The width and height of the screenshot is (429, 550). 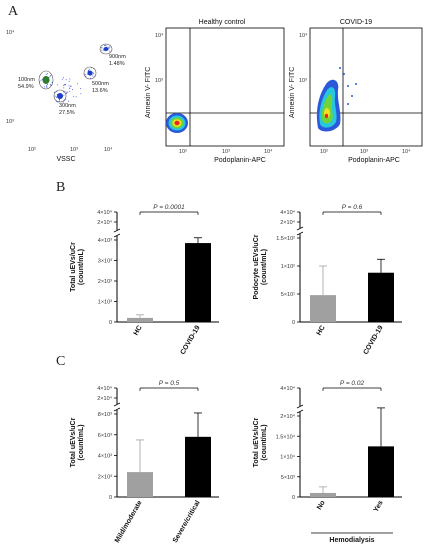 I want to click on gate-900nm, so click(x=106, y=49).